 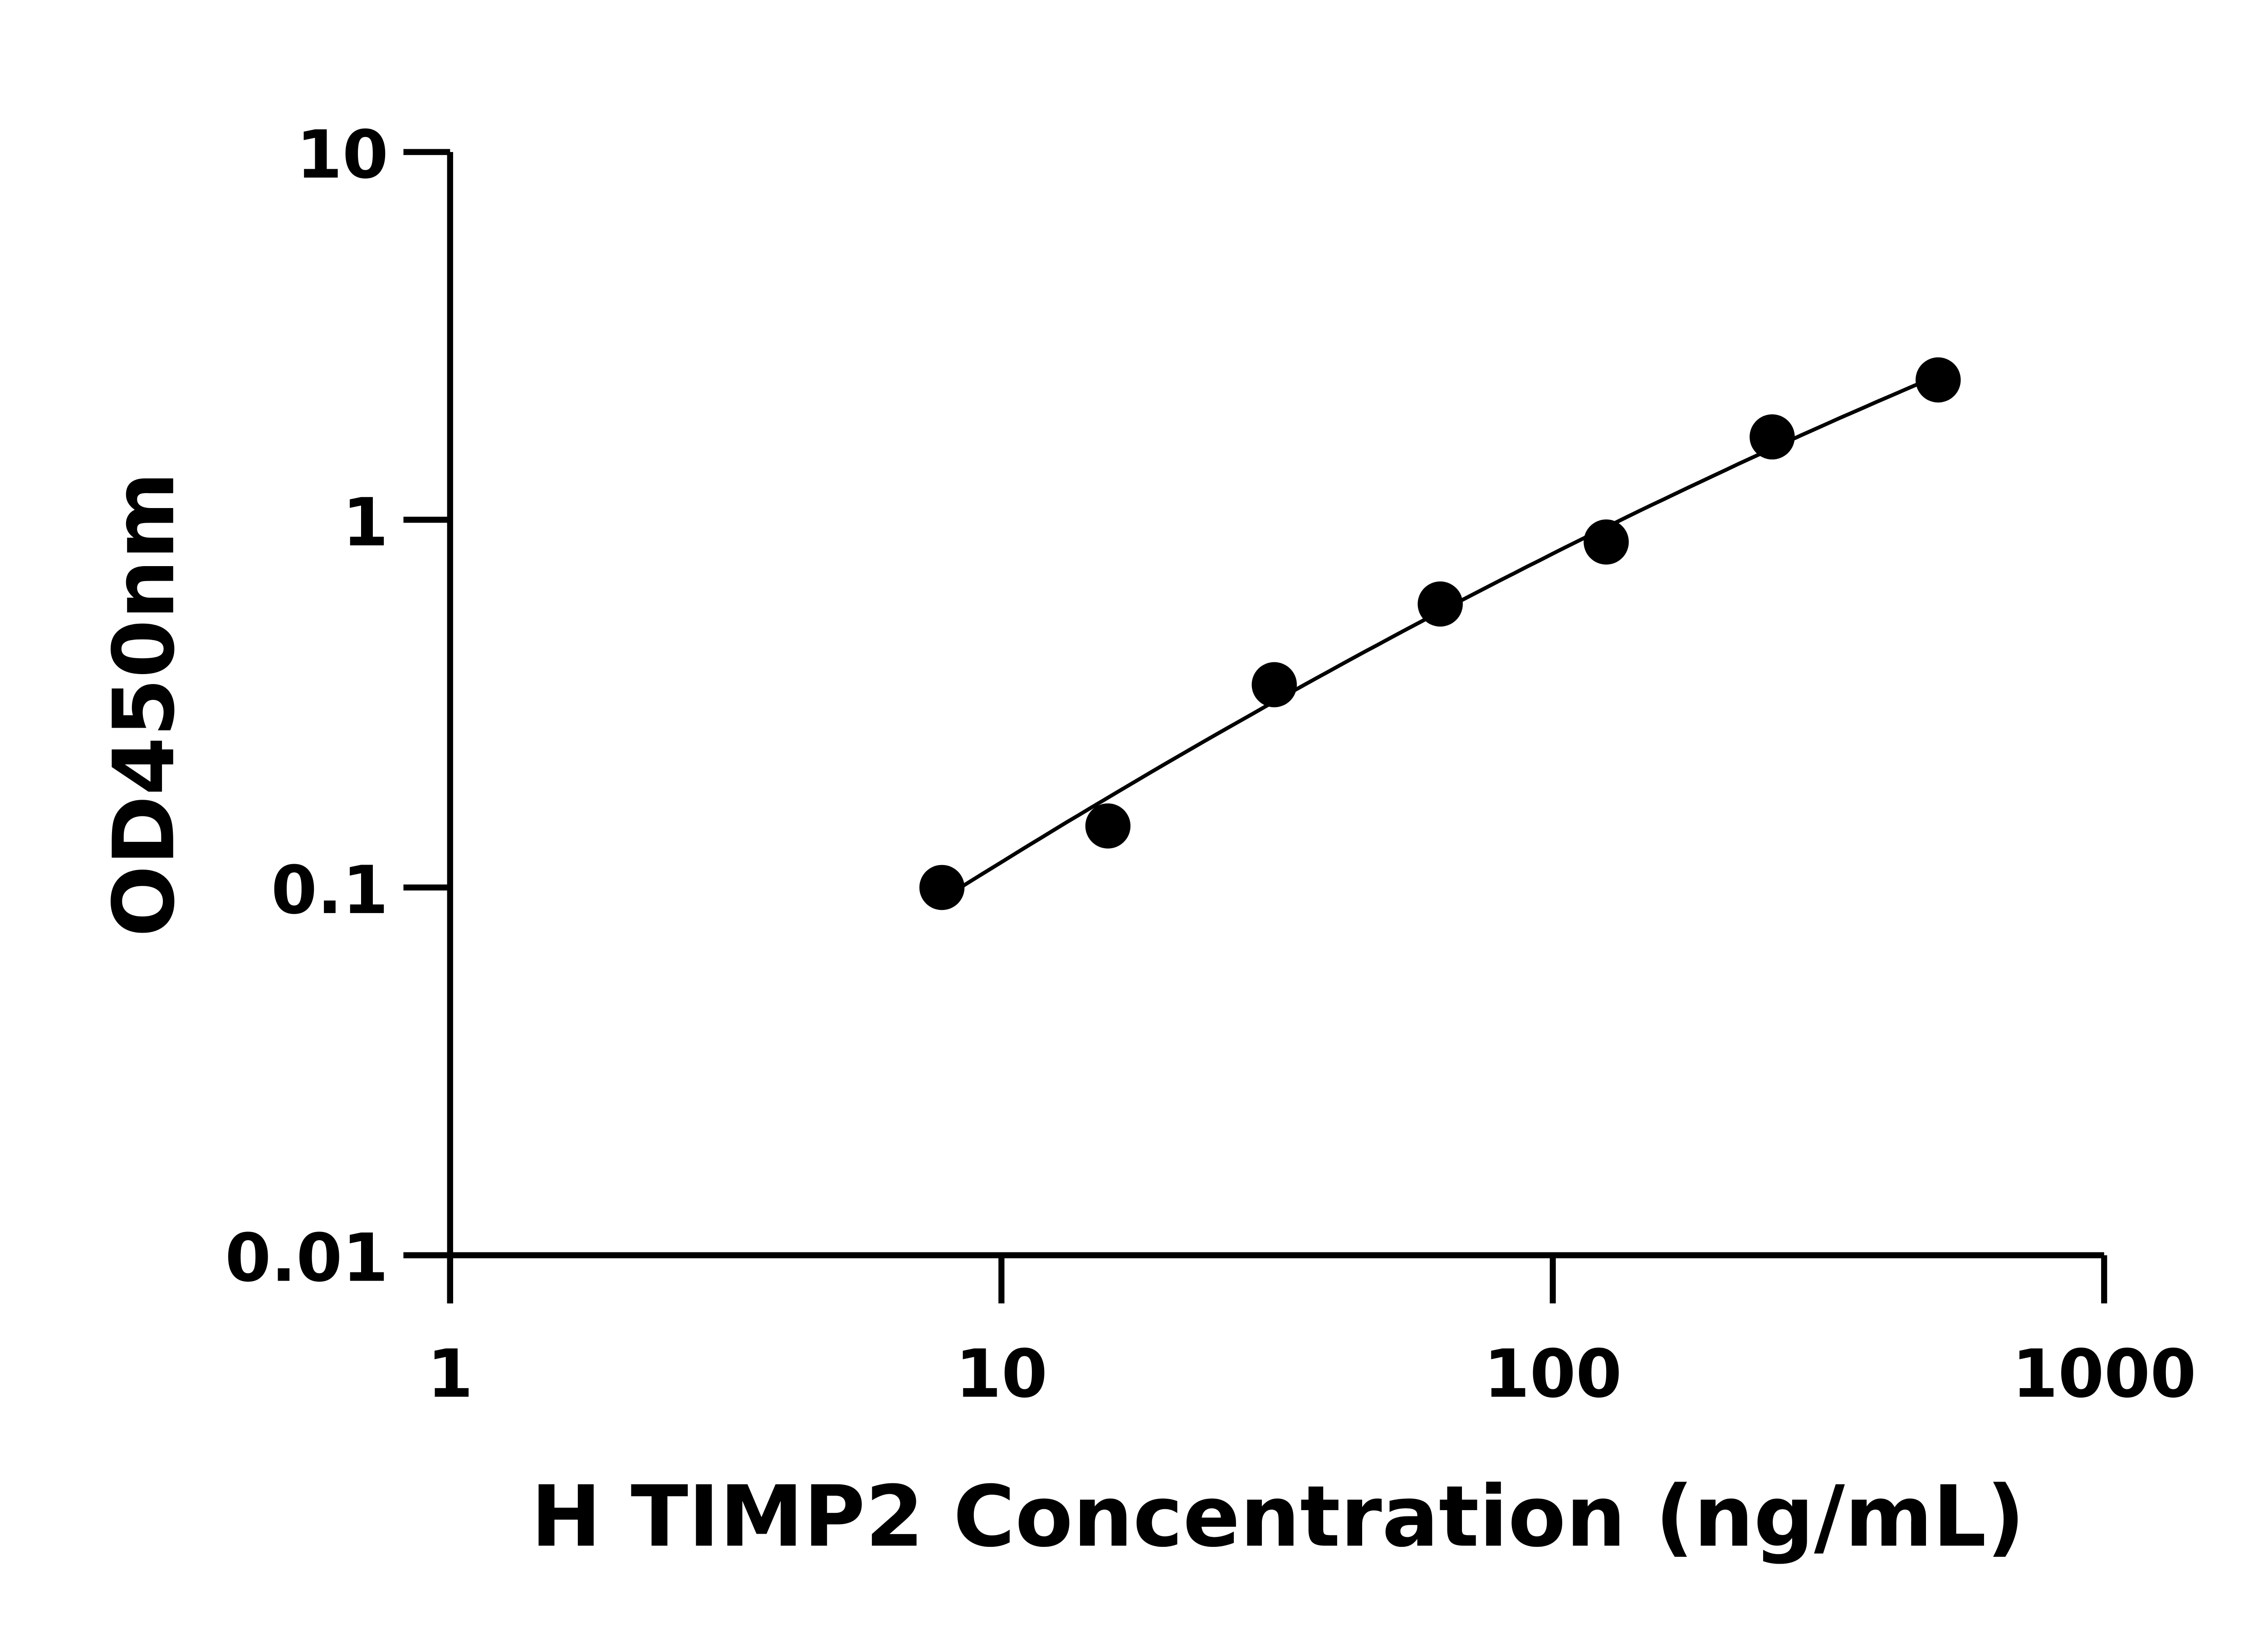 I want to click on x-tick-label: 100, so click(x=1553, y=1374).